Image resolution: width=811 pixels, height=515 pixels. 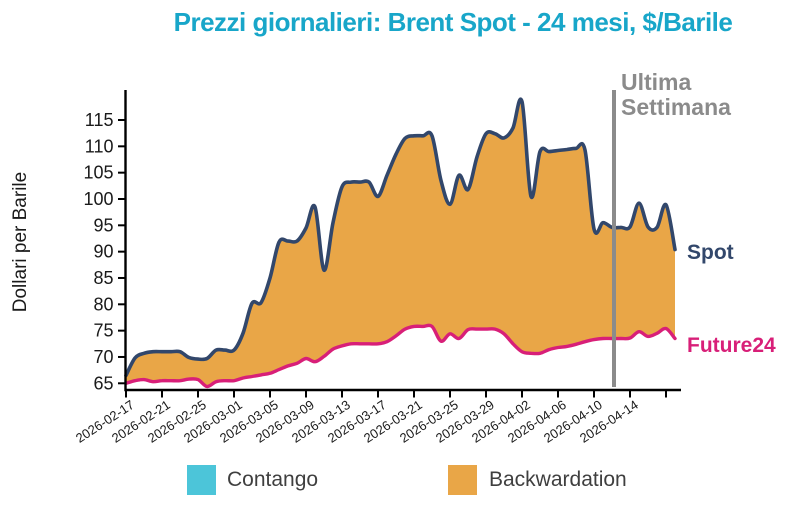 I want to click on y-tick-label: 105, so click(x=98, y=173).